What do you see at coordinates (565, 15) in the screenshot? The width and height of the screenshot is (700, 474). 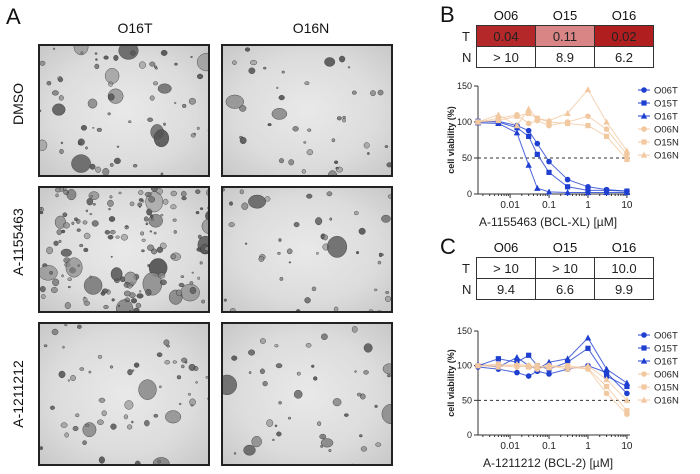 I see `table-b-header-o15: O15` at bounding box center [565, 15].